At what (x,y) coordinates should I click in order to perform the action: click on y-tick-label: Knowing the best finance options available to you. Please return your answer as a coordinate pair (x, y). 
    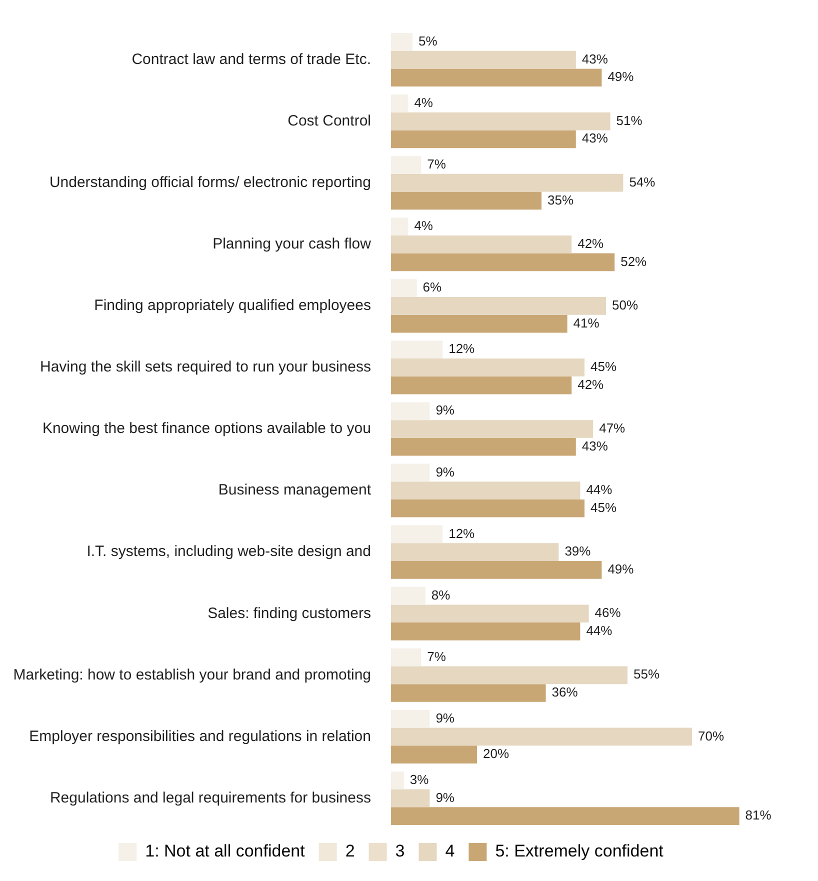
    Looking at the image, I should click on (206, 429).